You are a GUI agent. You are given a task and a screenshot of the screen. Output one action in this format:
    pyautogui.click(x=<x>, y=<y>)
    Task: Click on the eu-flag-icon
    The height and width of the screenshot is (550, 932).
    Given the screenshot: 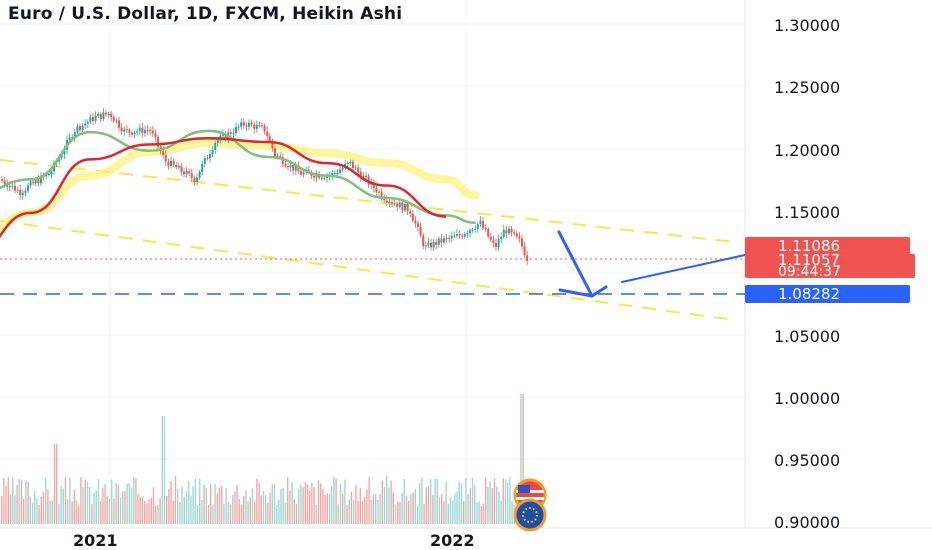 What is the action you would take?
    pyautogui.click(x=530, y=515)
    